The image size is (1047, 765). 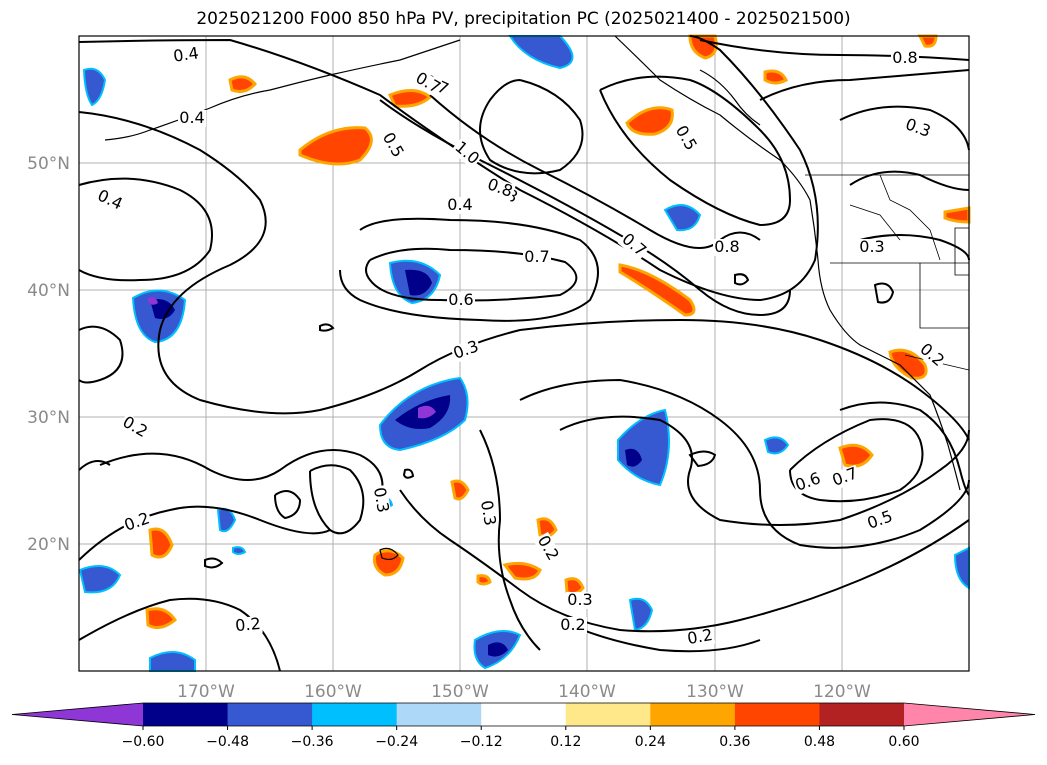 What do you see at coordinates (292, 358) in the screenshot?
I see `negative-precip-extreme` at bounding box center [292, 358].